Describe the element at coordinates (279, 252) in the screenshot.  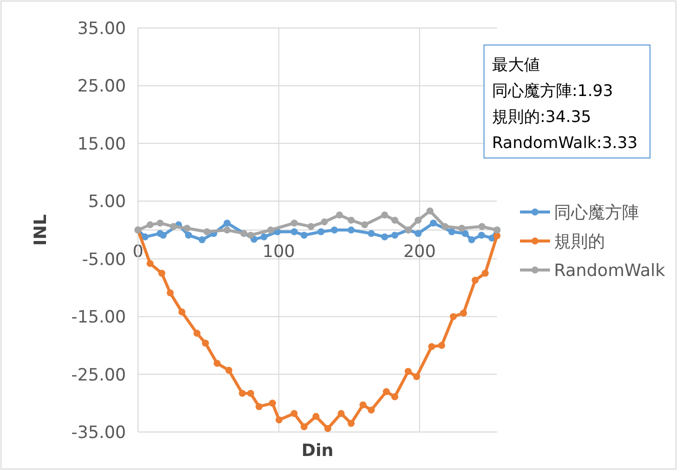
I see `x-tick-label: 100` at that location.